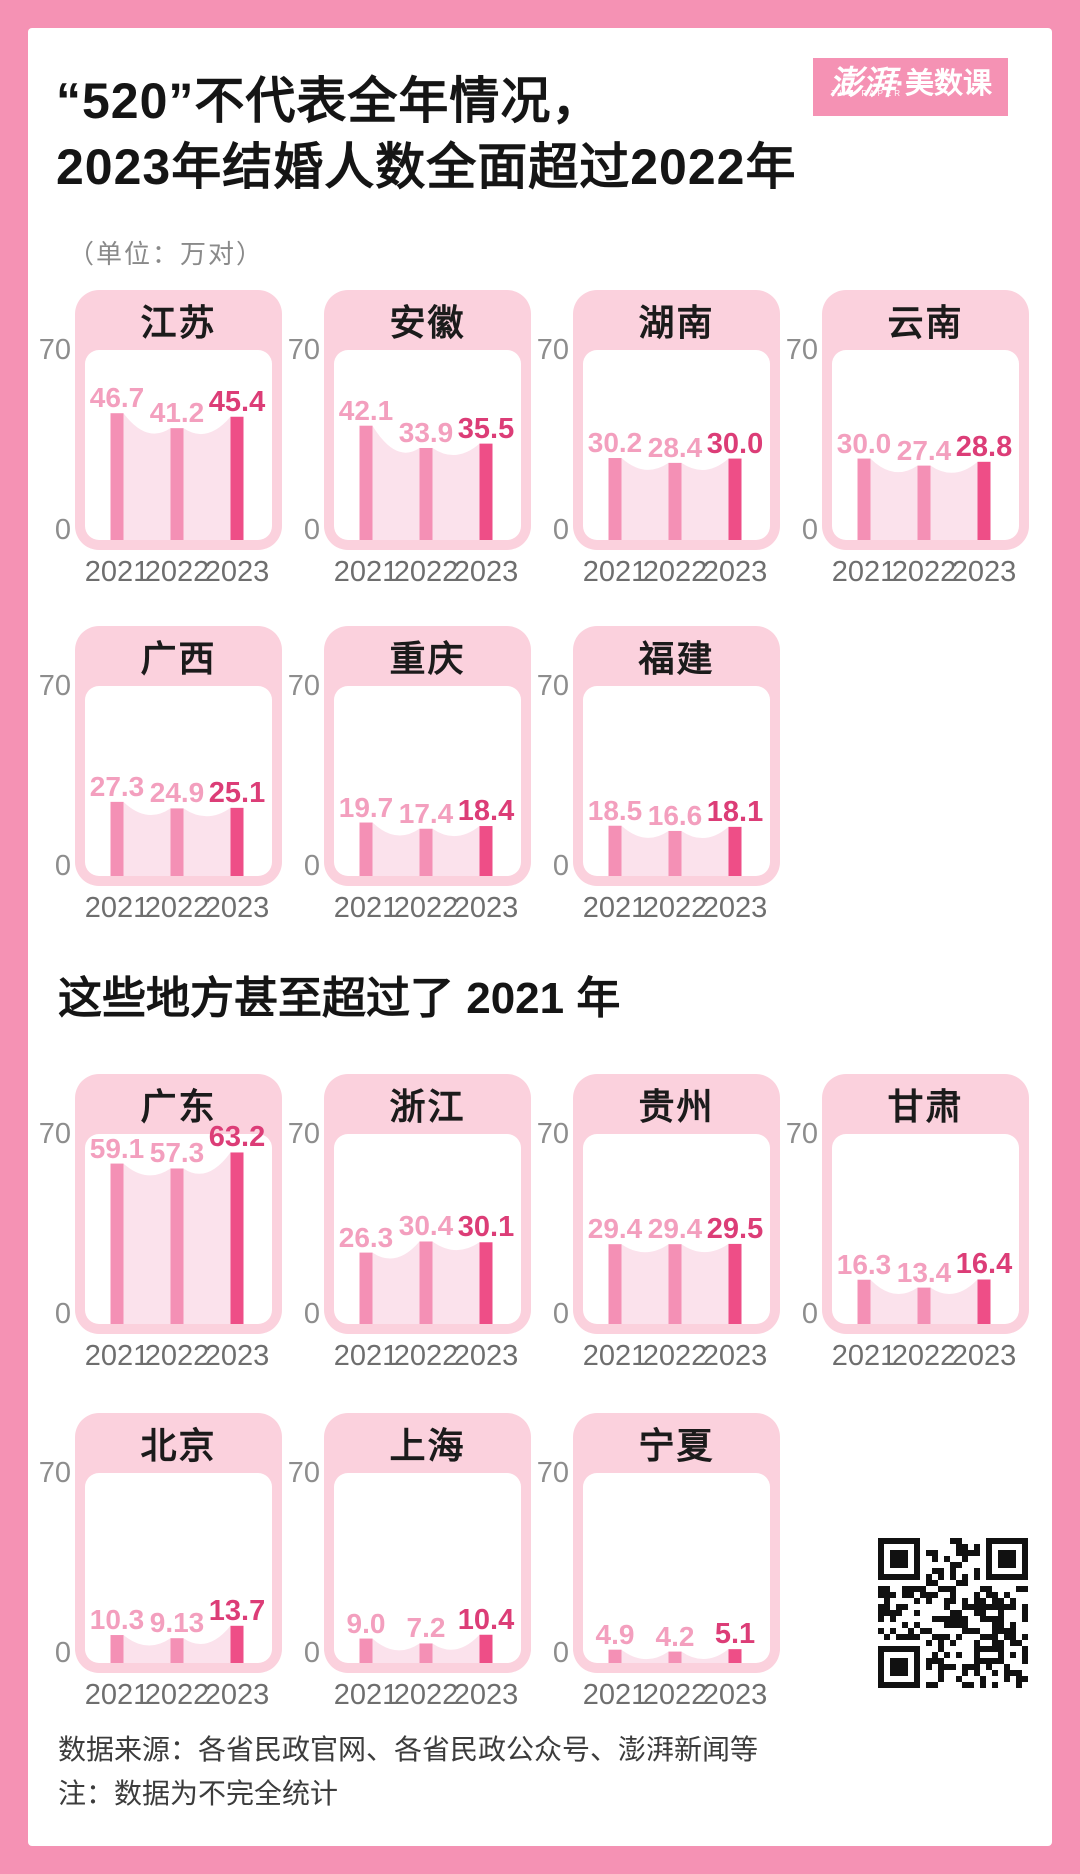 The width and height of the screenshot is (1080, 1874). What do you see at coordinates (427, 1445) in the screenshot?
I see `province-name: 上海` at bounding box center [427, 1445].